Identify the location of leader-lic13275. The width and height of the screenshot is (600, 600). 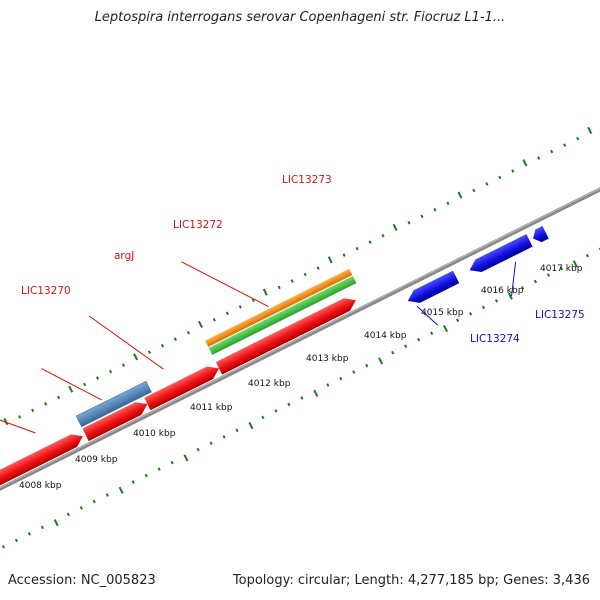
(514, 279).